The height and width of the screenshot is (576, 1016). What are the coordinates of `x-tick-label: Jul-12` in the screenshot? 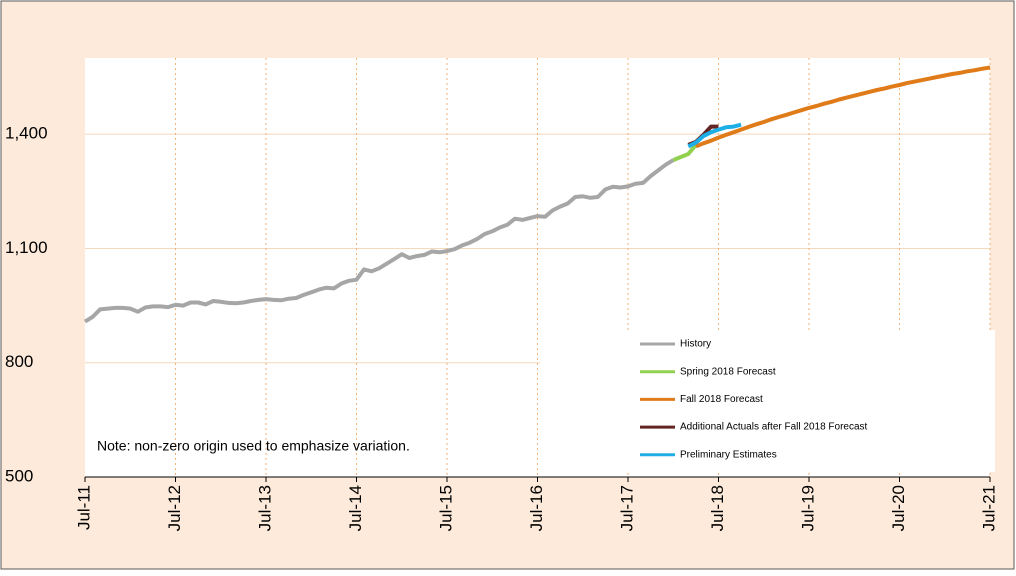 It's located at (174, 508).